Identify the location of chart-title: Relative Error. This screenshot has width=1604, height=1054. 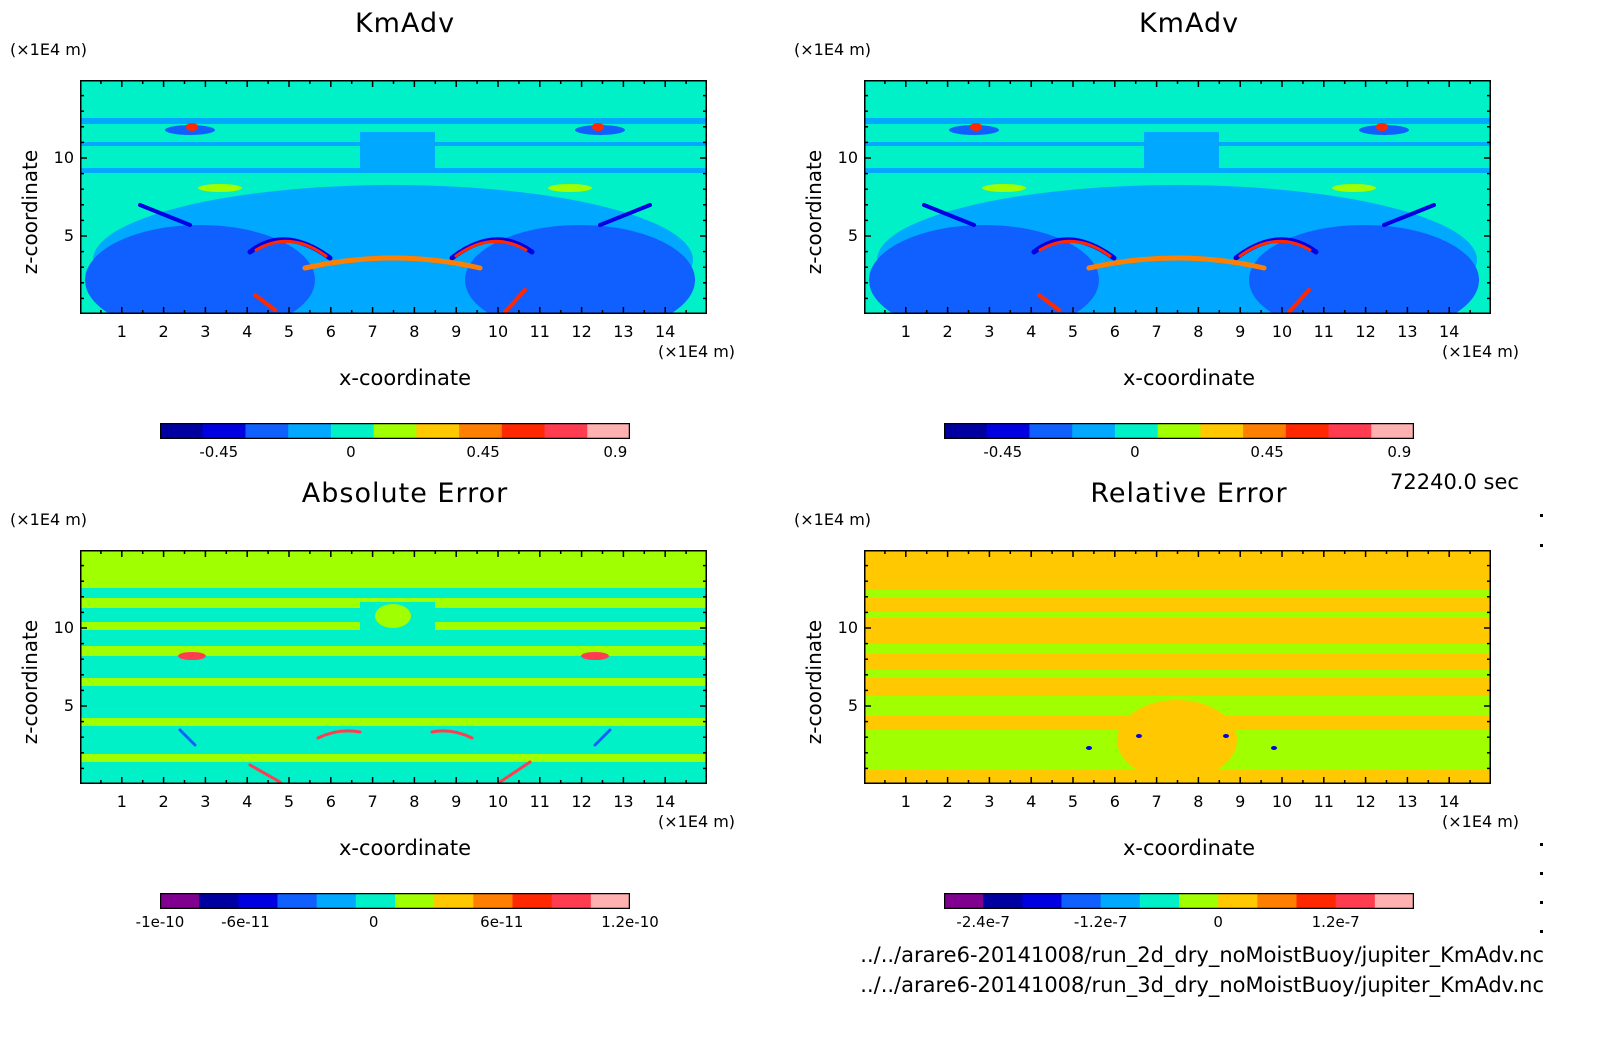
(1189, 493).